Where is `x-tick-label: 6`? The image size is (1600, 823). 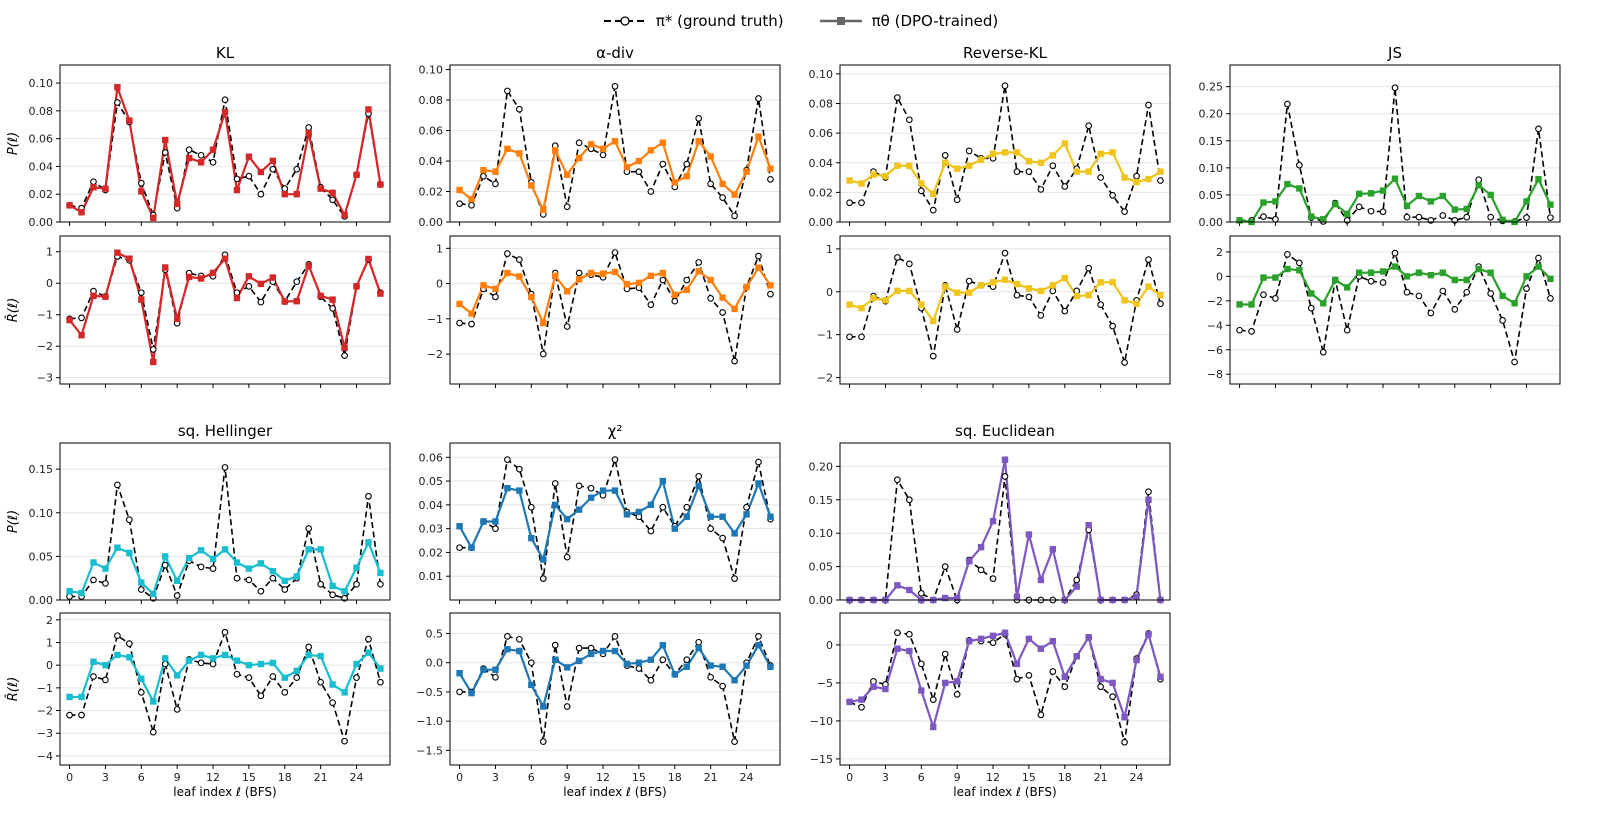
x-tick-label: 6 is located at coordinates (531, 777).